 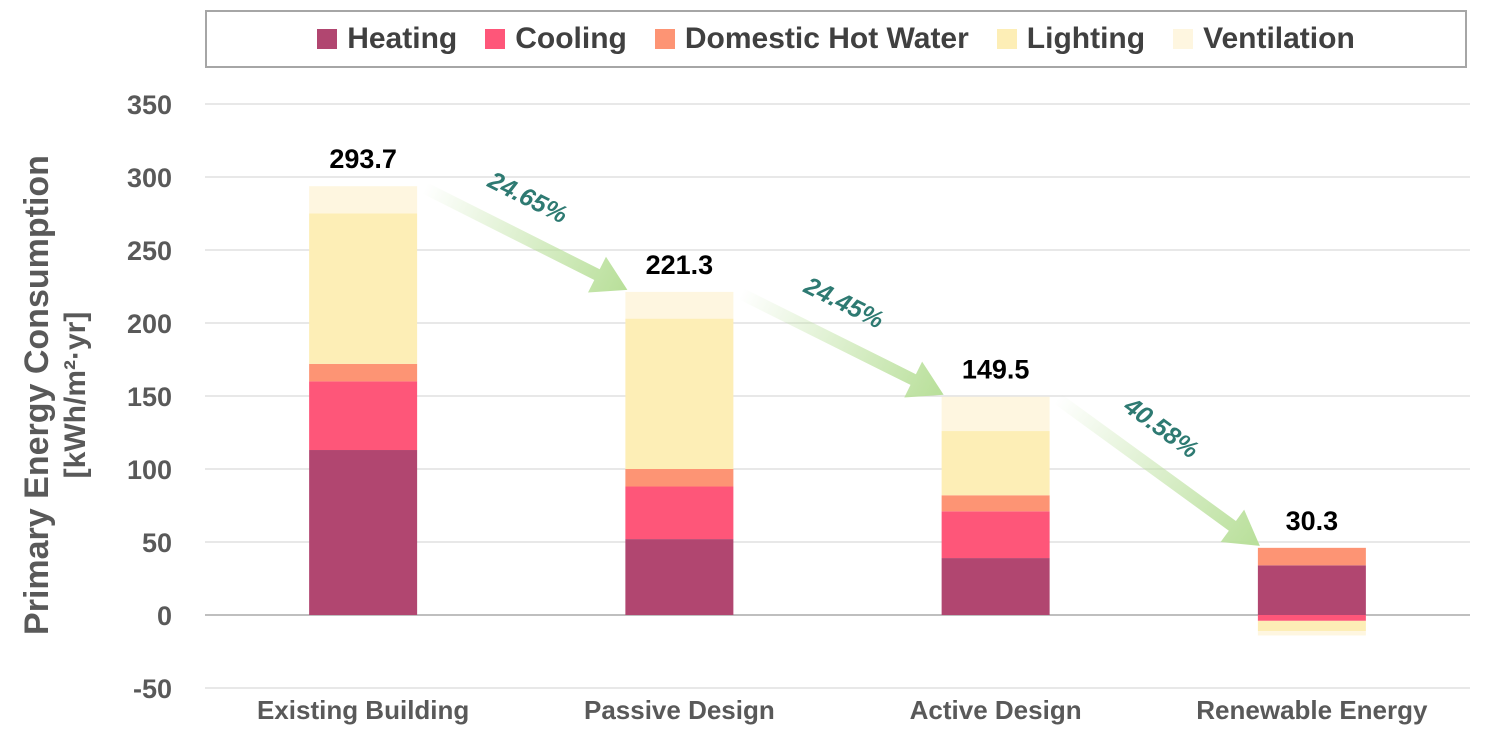 I want to click on legend-swatch-lighting, so click(x=1006, y=39).